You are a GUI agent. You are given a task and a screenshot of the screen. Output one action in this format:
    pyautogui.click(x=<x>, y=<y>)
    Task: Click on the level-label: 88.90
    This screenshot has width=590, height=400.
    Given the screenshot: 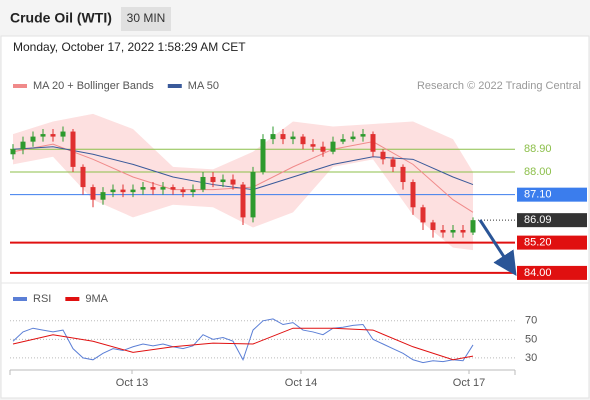 What is the action you would take?
    pyautogui.click(x=538, y=149)
    